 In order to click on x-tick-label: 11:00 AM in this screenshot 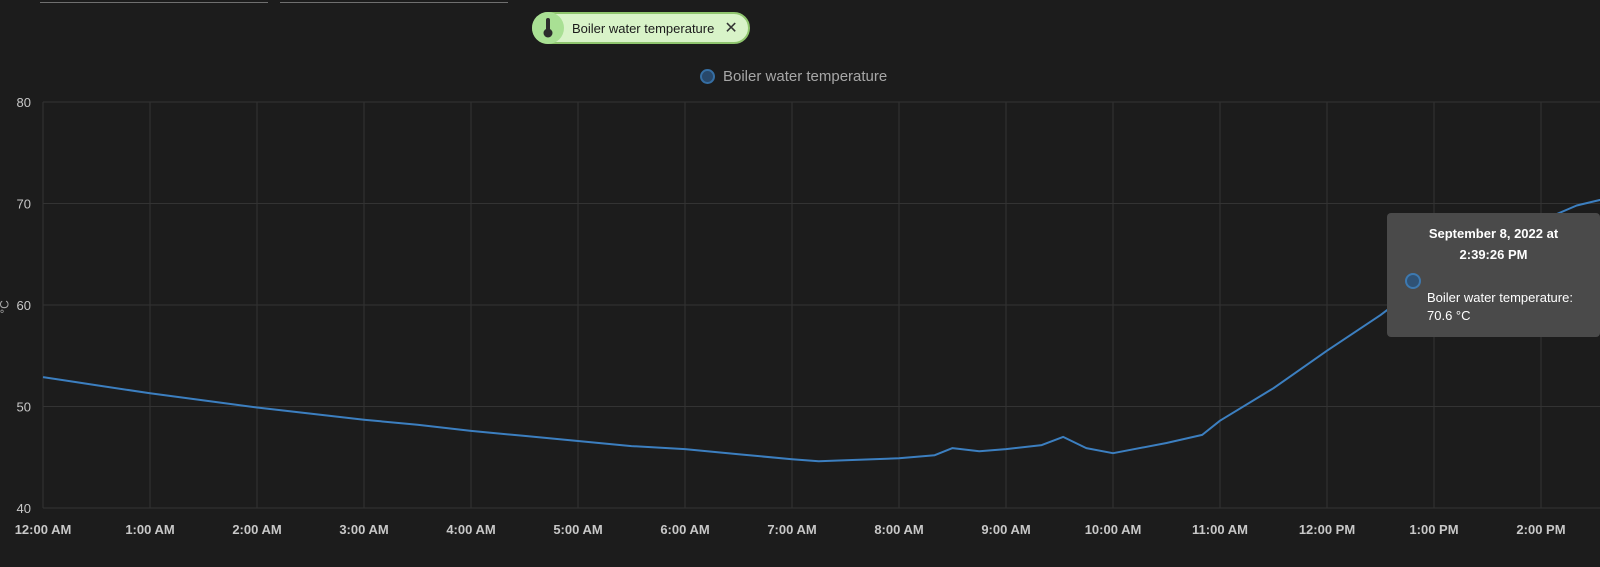, I will do `click(1220, 529)`.